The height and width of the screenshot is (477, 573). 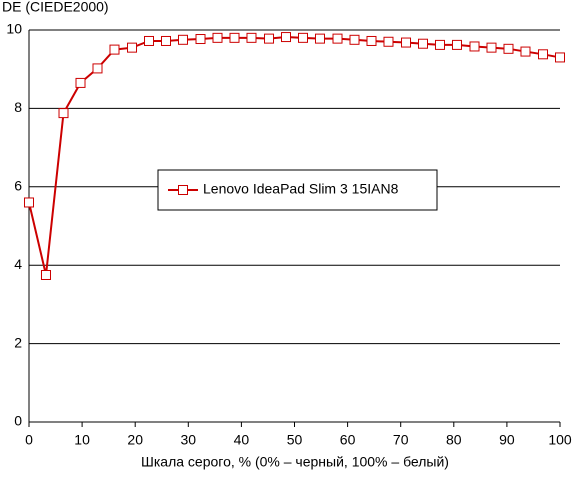 What do you see at coordinates (135, 440) in the screenshot?
I see `x-tick-label: 20` at bounding box center [135, 440].